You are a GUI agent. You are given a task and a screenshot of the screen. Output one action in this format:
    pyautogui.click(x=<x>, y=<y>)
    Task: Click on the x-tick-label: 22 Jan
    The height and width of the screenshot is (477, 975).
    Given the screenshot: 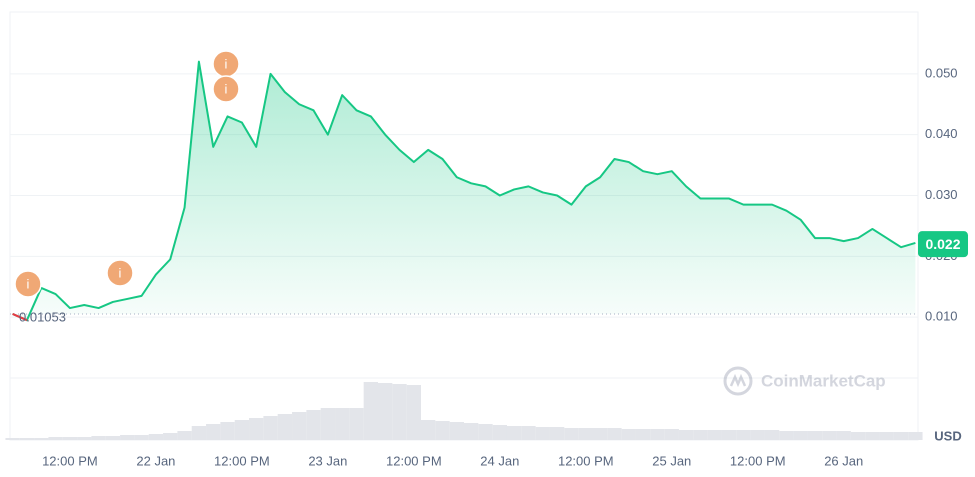 What is the action you would take?
    pyautogui.click(x=155, y=460)
    